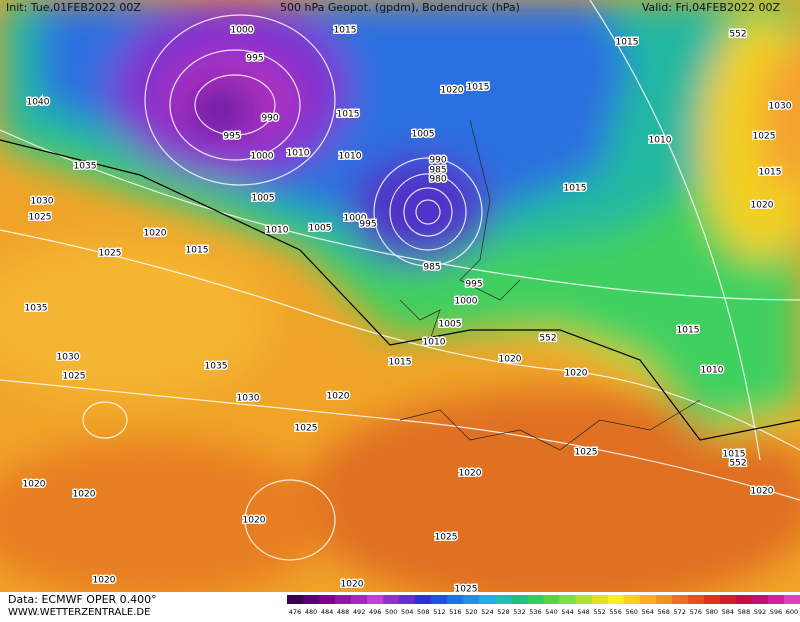 The height and width of the screenshot is (622, 800). I want to click on isobar-label: 985, so click(437, 171).